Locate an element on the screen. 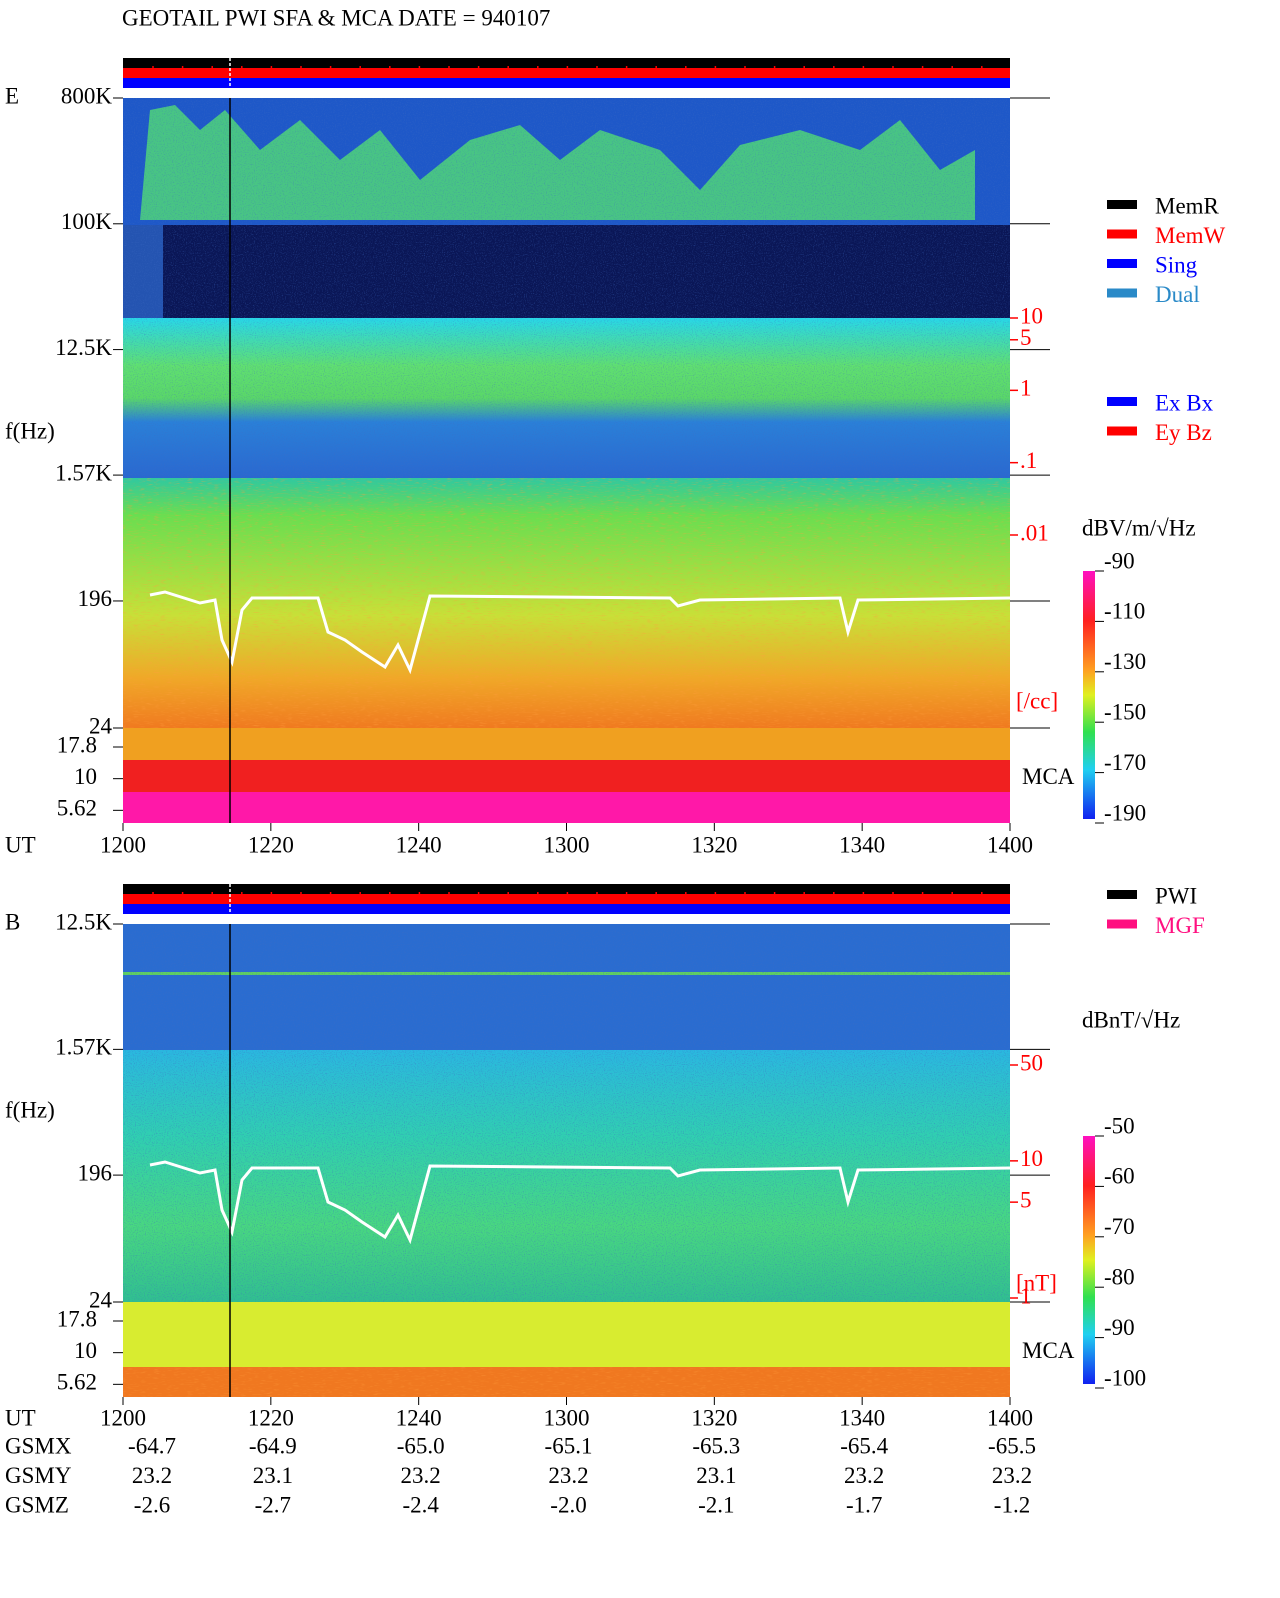  orbit-value: -64.7 is located at coordinates (152, 1445).